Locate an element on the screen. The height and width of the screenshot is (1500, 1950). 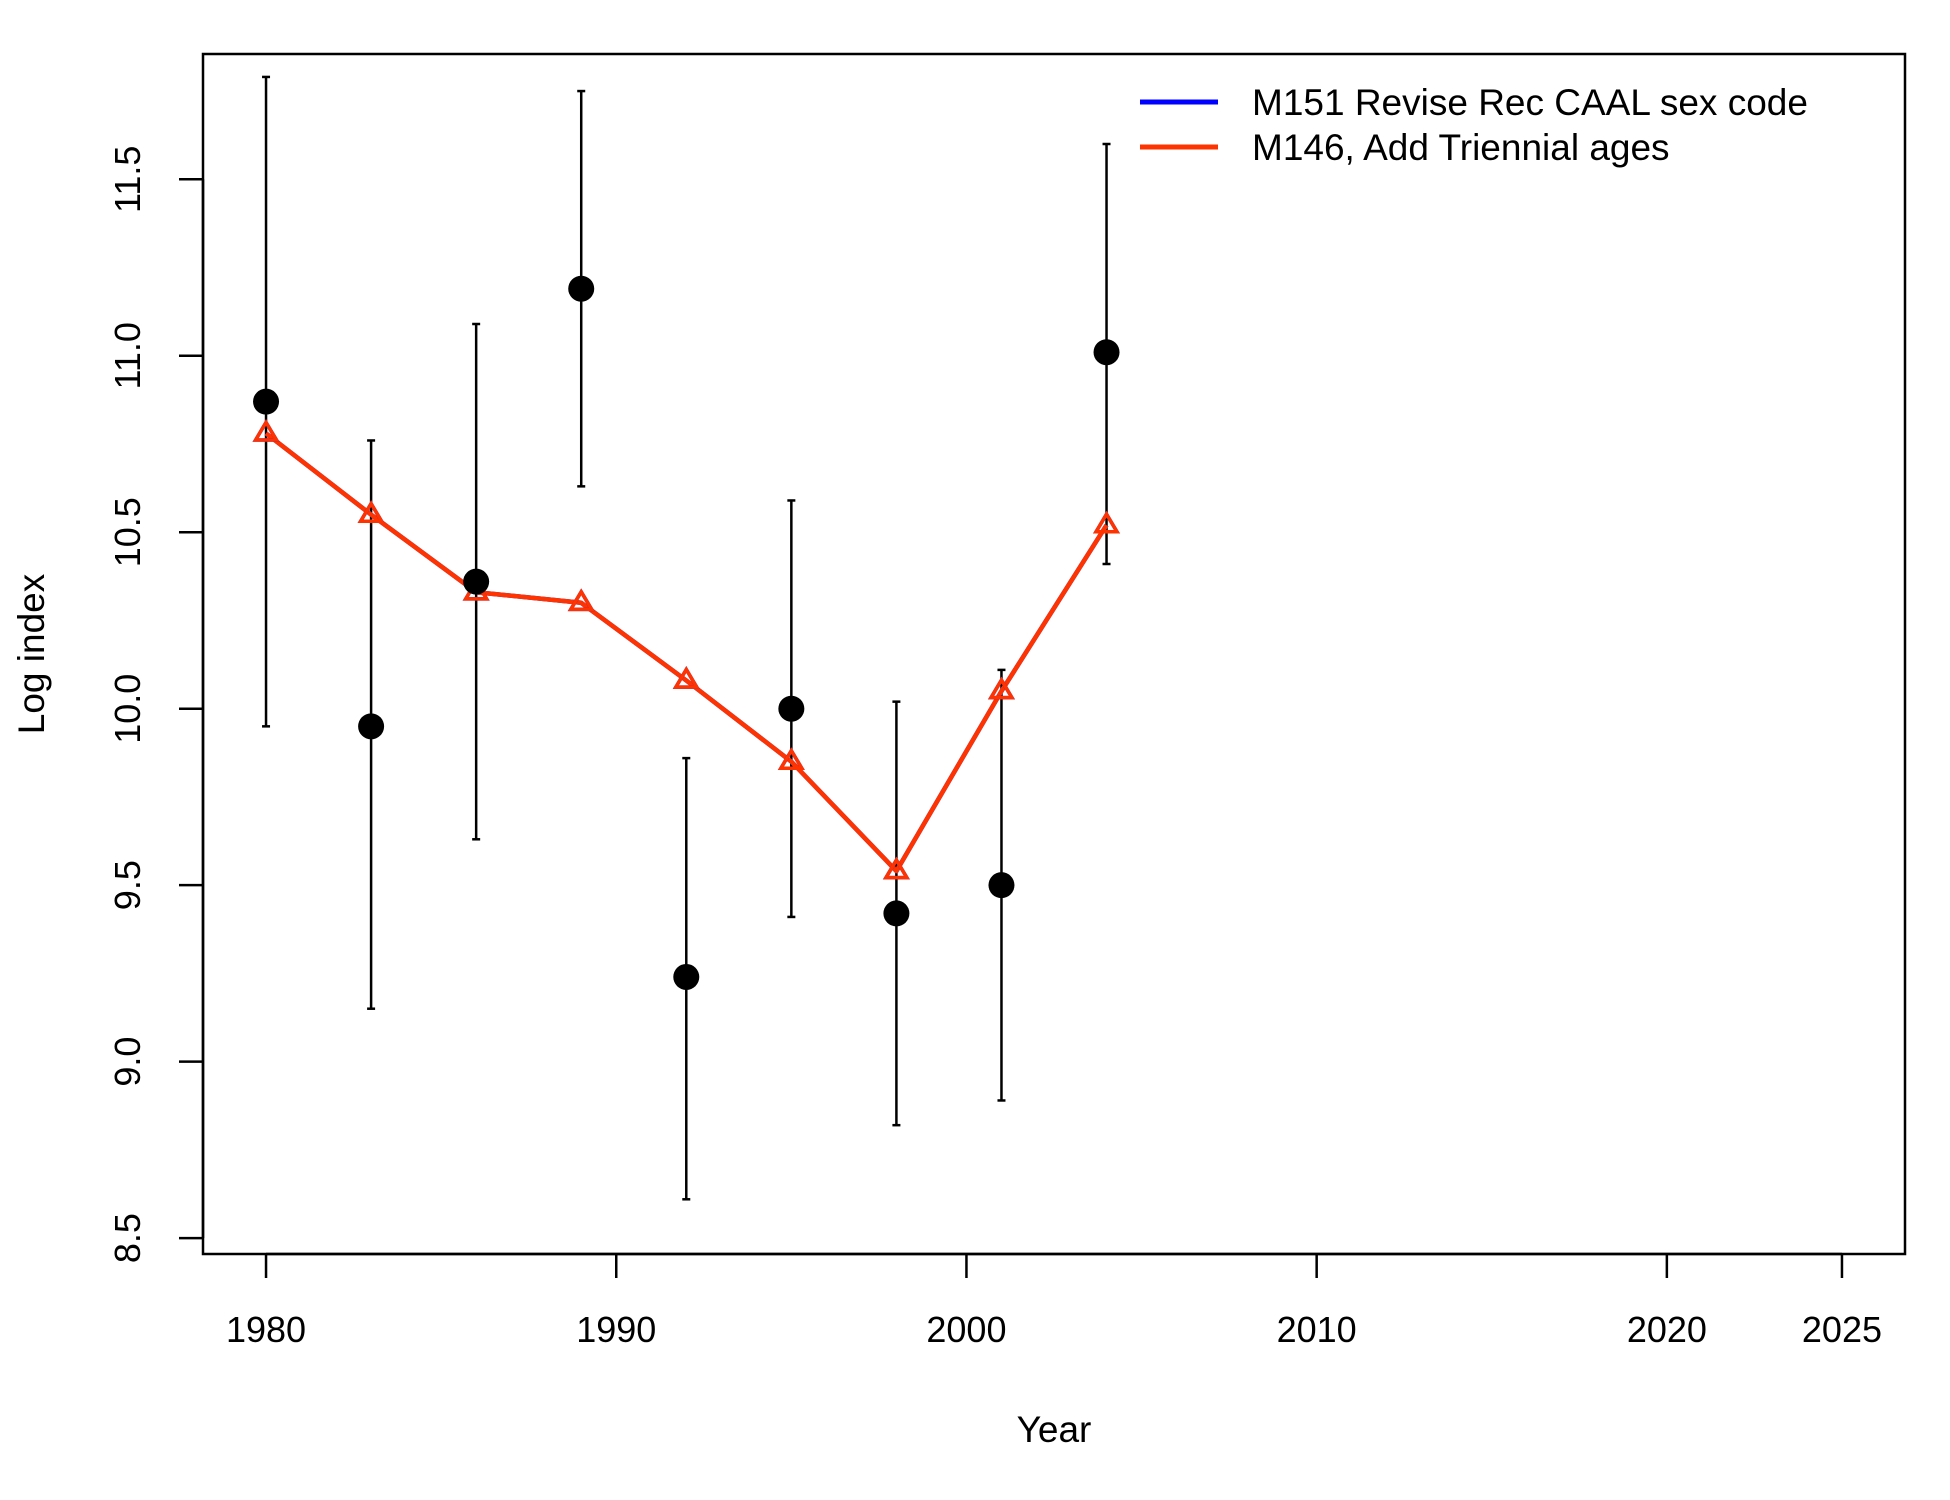
y-tick-label: 10.5 is located at coordinates (127, 532).